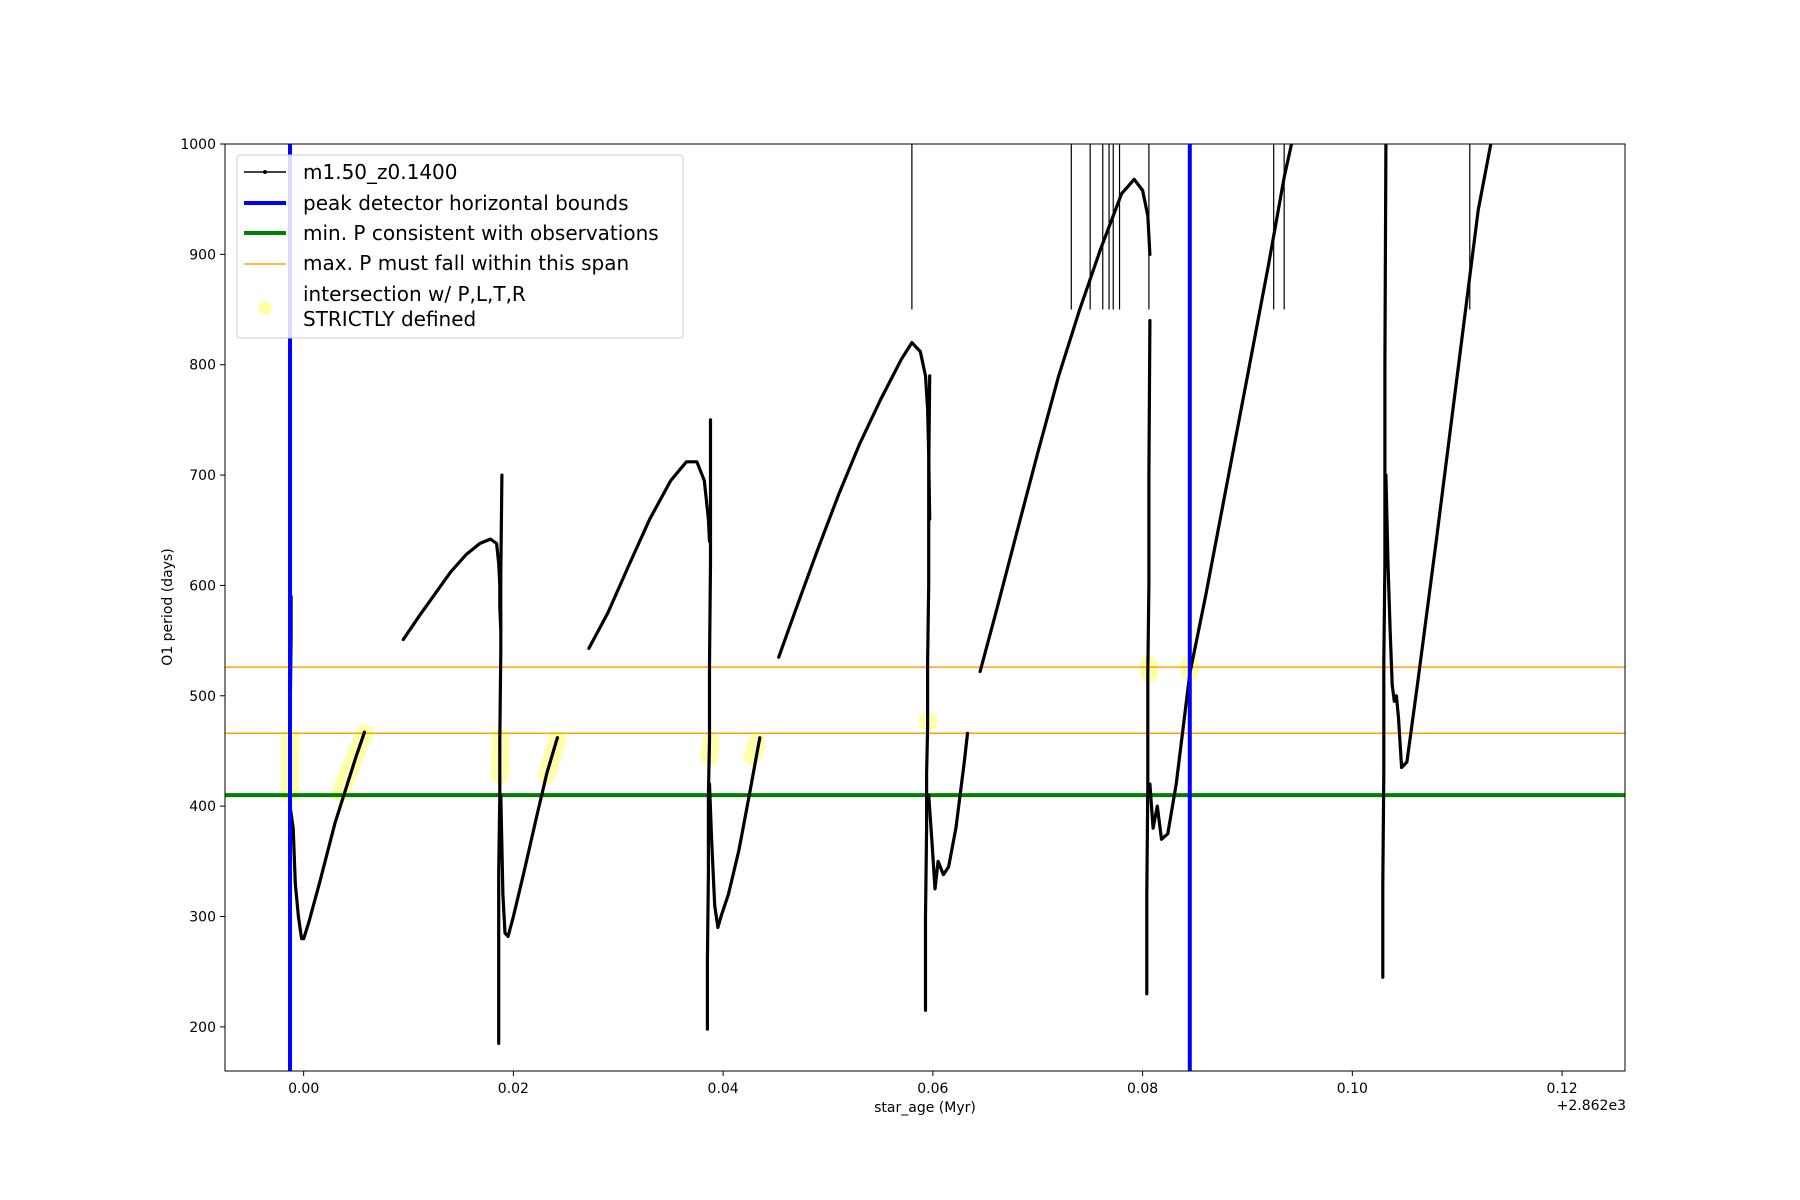 The width and height of the screenshot is (1800, 1200). What do you see at coordinates (414, 294) in the screenshot?
I see `legend-label-highlight-line1: intersection w/ P,L,T,R` at bounding box center [414, 294].